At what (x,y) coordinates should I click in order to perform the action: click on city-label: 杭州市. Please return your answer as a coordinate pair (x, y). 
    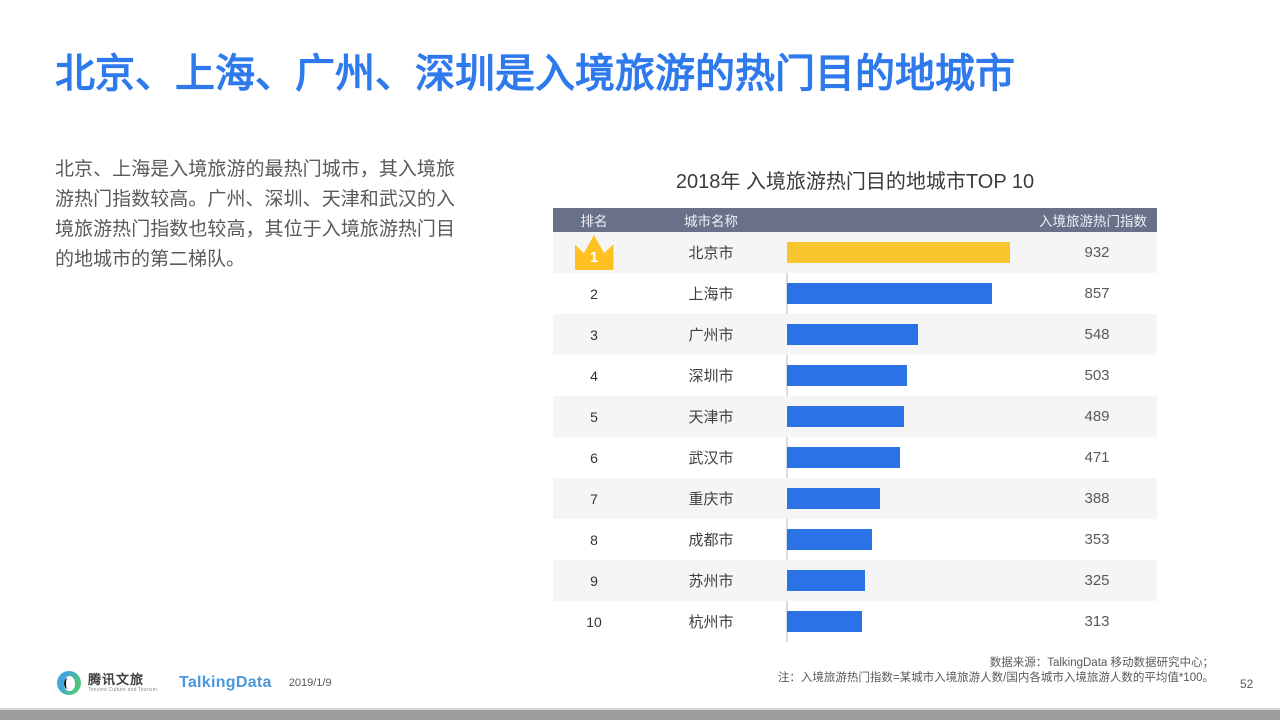
    Looking at the image, I should click on (711, 622).